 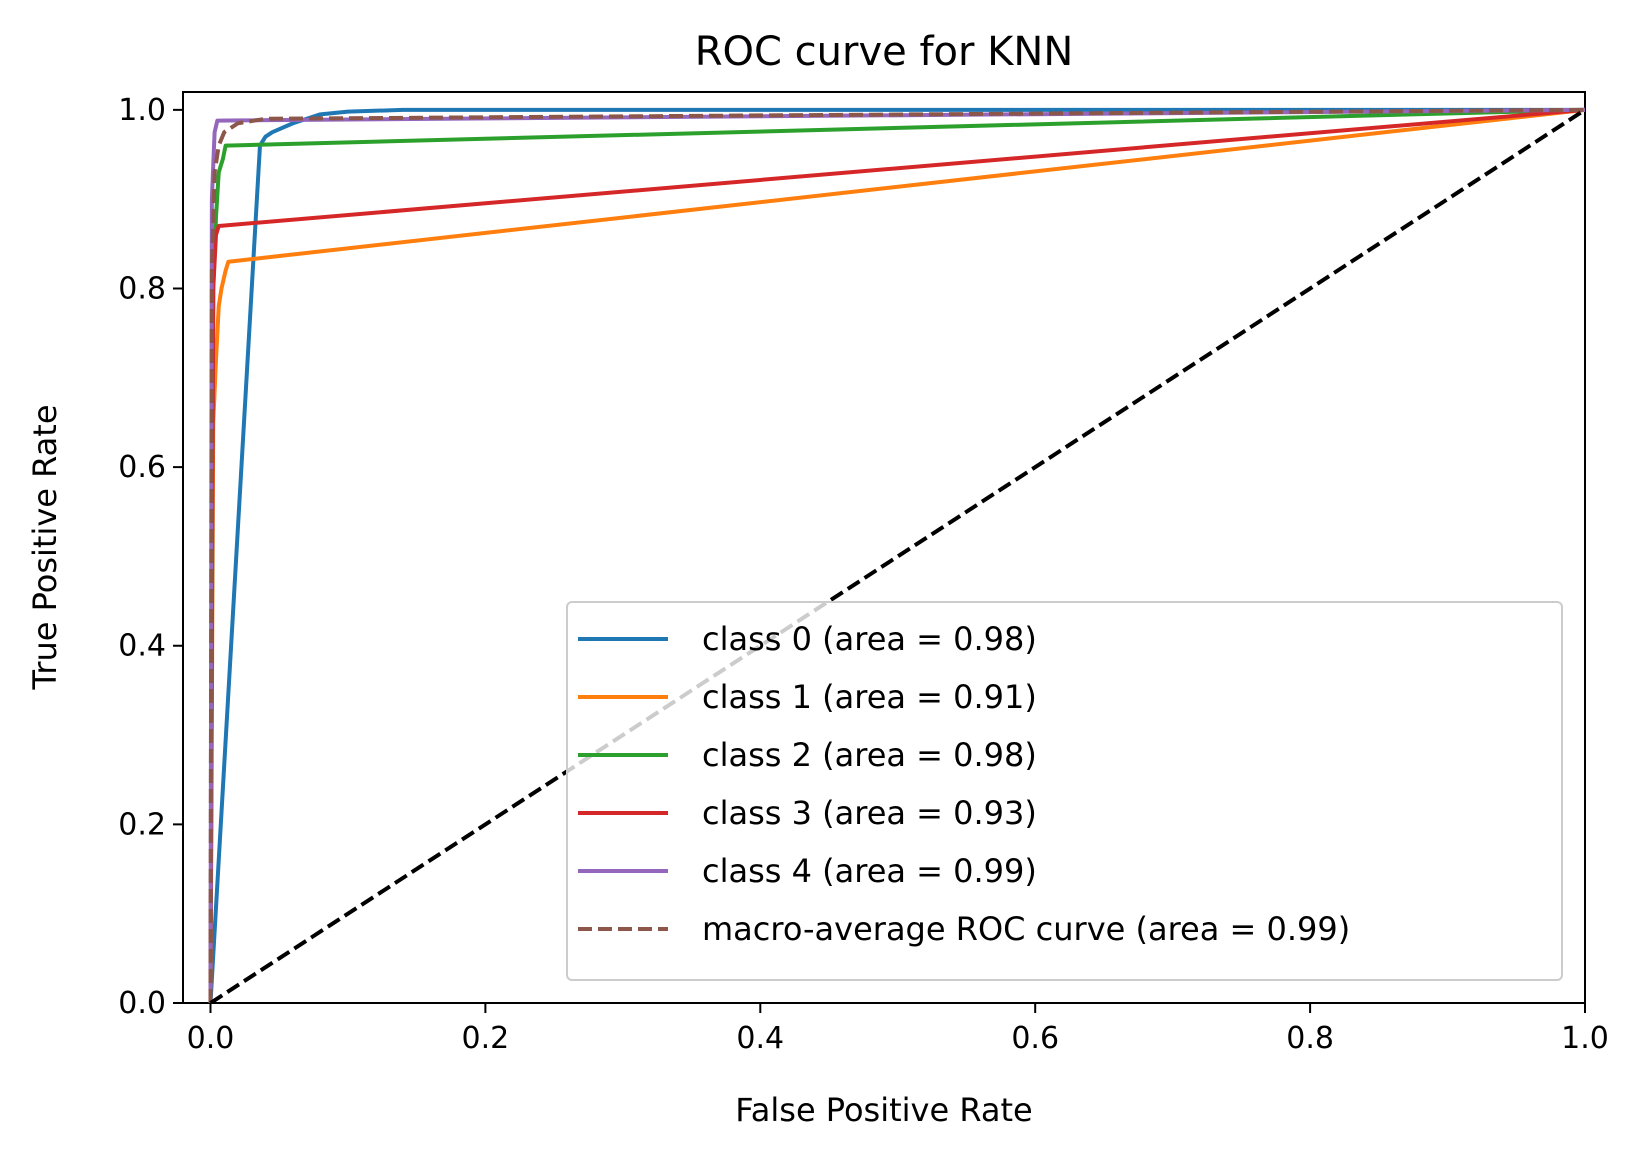 What do you see at coordinates (869, 813) in the screenshot?
I see `legend-entry-label: class 3 (area = 0.93)` at bounding box center [869, 813].